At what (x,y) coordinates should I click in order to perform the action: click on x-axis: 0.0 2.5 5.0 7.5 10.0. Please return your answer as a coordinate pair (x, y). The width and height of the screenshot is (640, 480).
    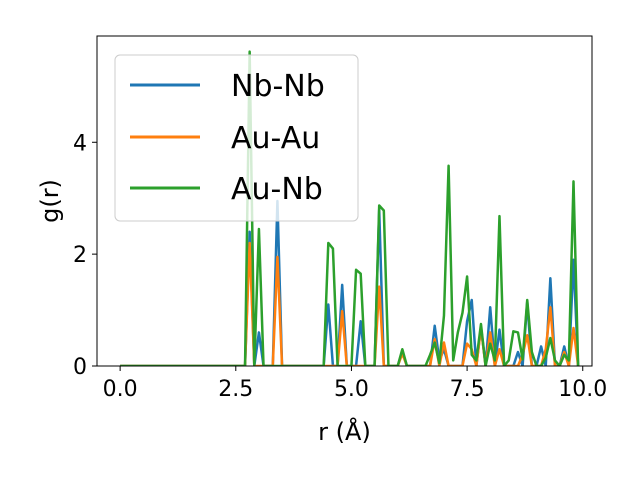
    Looking at the image, I should click on (355, 384).